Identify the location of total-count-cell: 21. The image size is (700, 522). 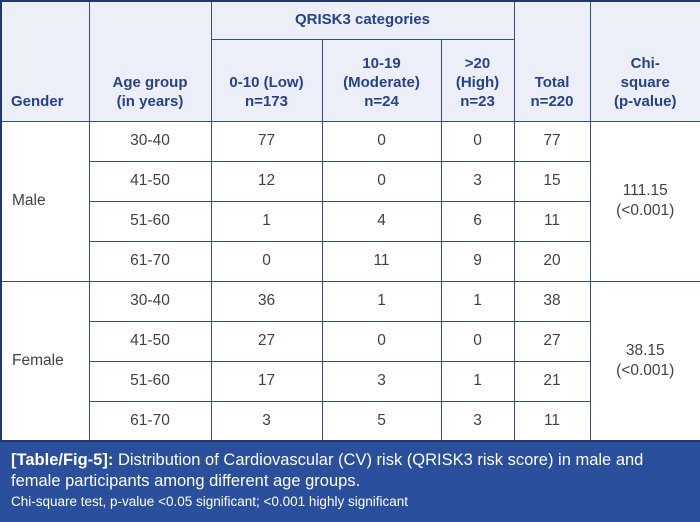
(552, 381).